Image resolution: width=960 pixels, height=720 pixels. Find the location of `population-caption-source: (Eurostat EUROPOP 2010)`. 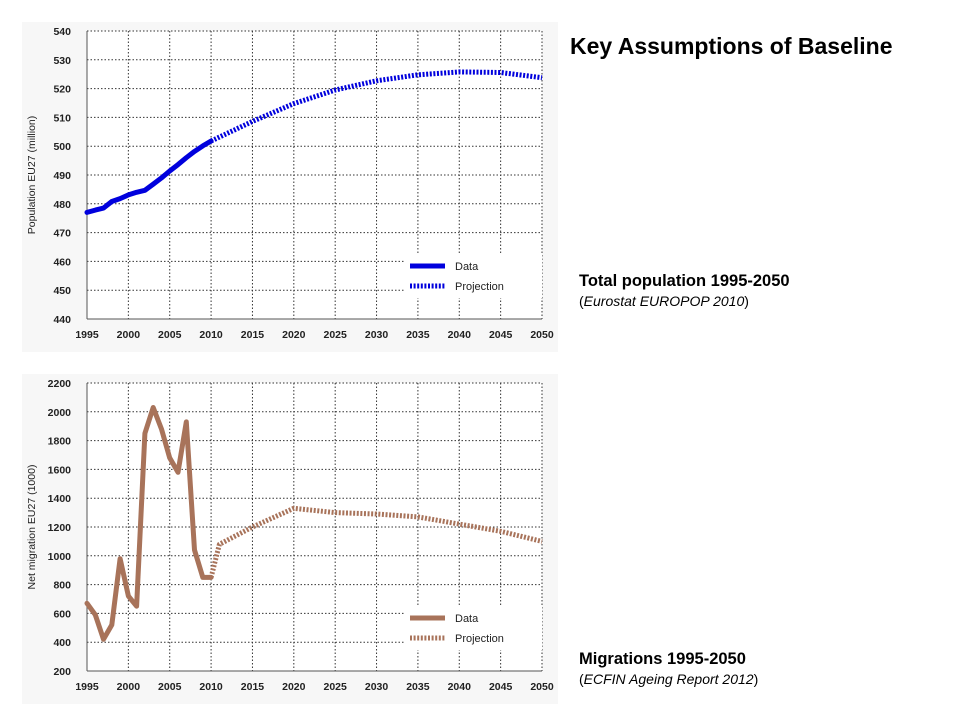

population-caption-source: (Eurostat EUROPOP 2010) is located at coordinates (684, 301).